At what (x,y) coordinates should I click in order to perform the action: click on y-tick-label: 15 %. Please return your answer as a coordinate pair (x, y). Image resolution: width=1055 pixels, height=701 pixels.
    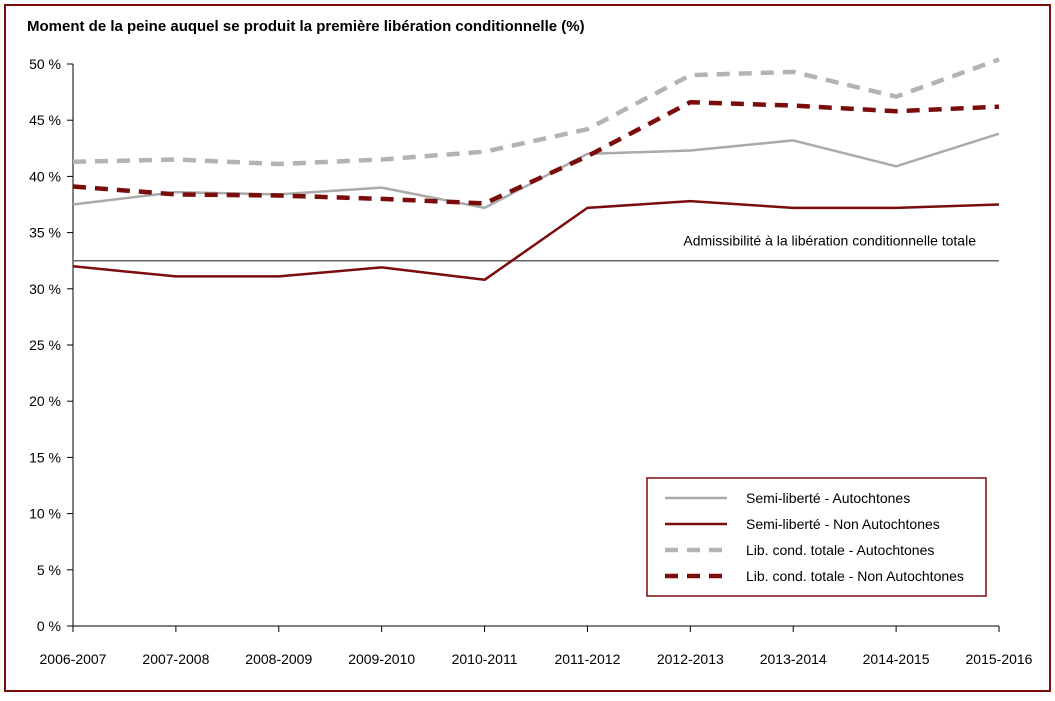
    Looking at the image, I should click on (45, 457).